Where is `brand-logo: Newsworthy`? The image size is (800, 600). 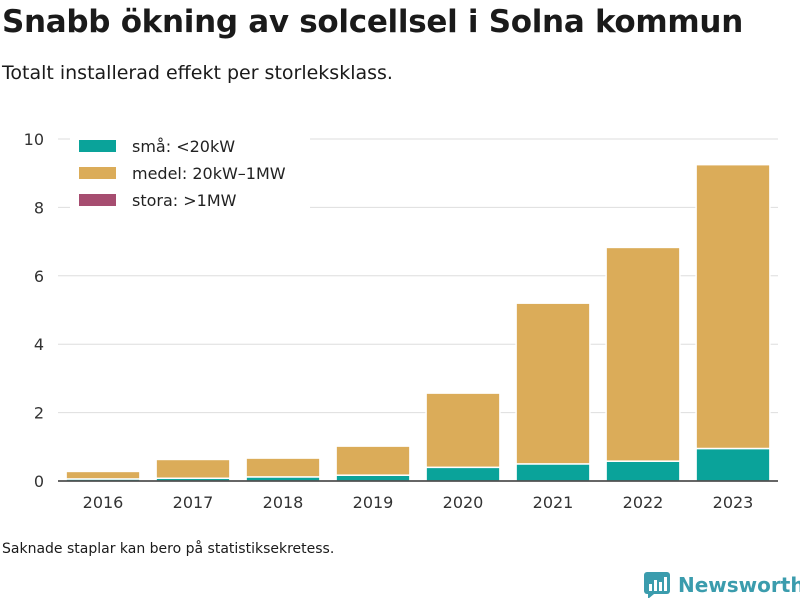
brand-logo: Newsworthy is located at coordinates (722, 585).